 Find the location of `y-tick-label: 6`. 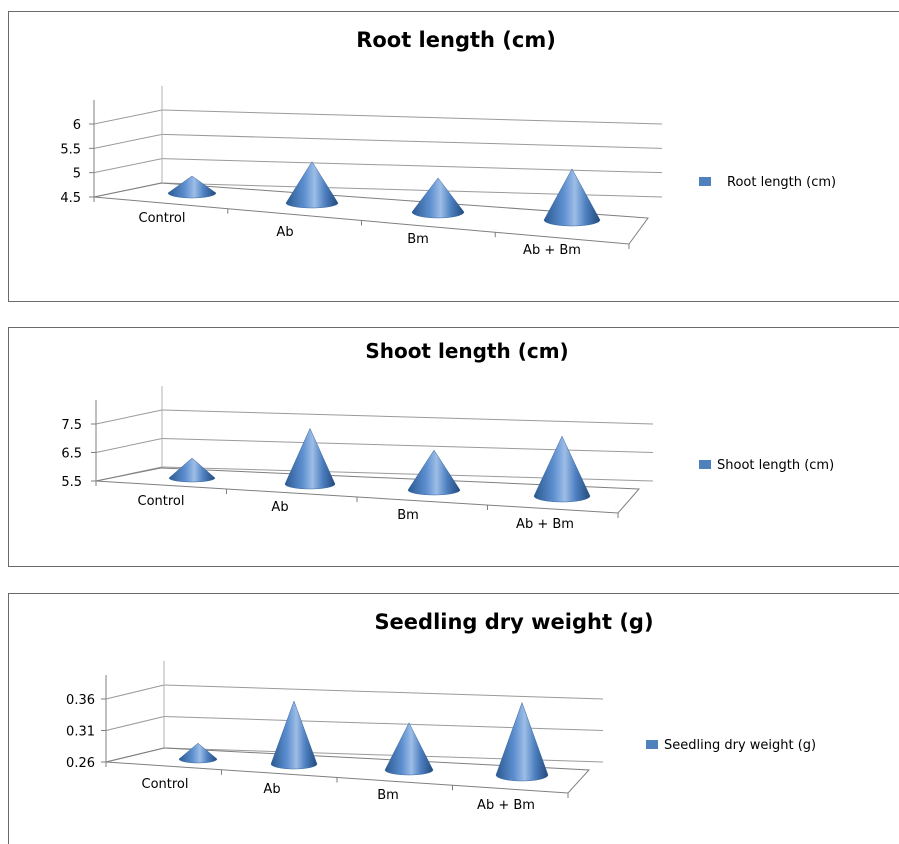

y-tick-label: 6 is located at coordinates (77, 125).